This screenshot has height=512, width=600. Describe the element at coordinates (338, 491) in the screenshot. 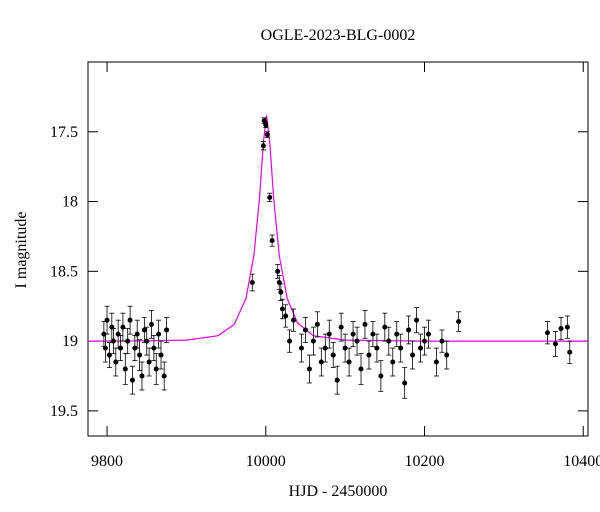

I see `x-axis-label: HJD - 2450000` at that location.